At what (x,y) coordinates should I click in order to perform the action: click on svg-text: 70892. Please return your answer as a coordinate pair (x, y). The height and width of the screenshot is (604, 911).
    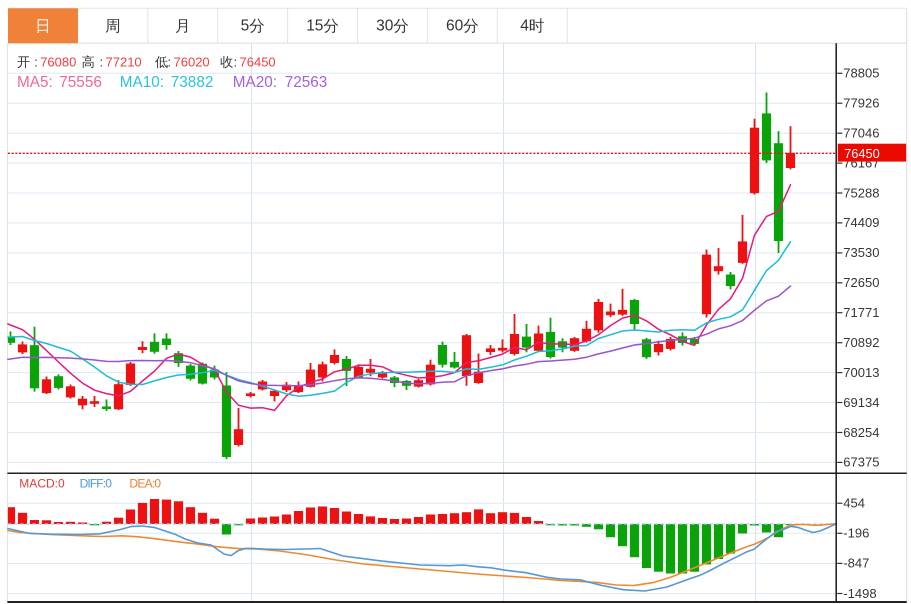
    Looking at the image, I should click on (861, 342).